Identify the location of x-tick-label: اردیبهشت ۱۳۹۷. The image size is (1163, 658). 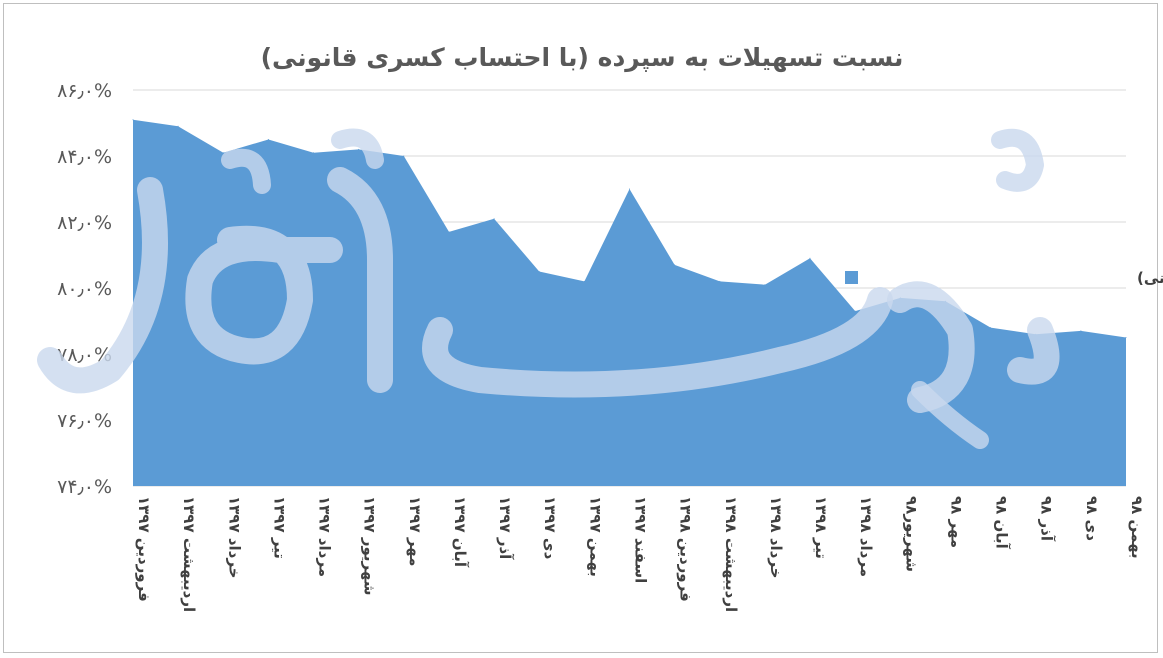
(189, 554).